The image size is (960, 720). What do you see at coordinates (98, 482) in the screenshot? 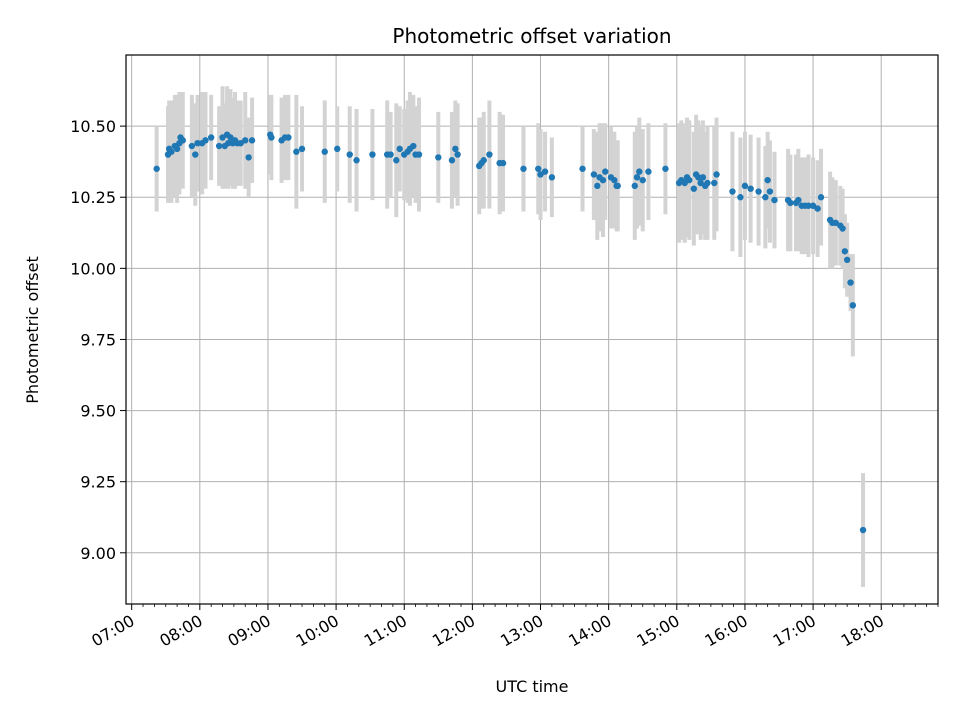
I see `y-tick-label: 9.25` at bounding box center [98, 482].